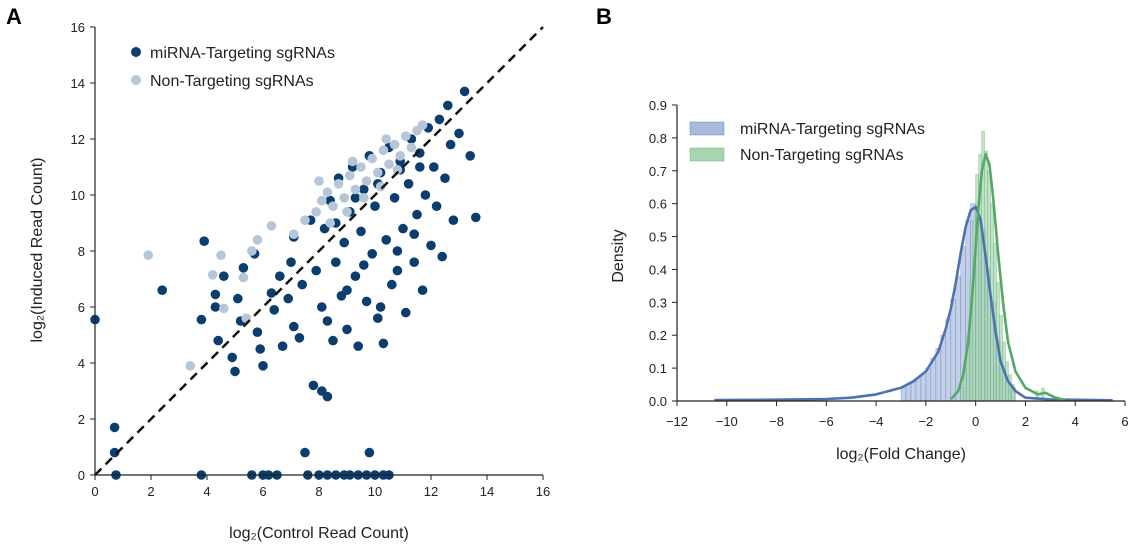 Image resolution: width=1129 pixels, height=546 pixels. Describe the element at coordinates (81, 475) in the screenshot. I see `scatter-y-tick-label: 0` at that location.